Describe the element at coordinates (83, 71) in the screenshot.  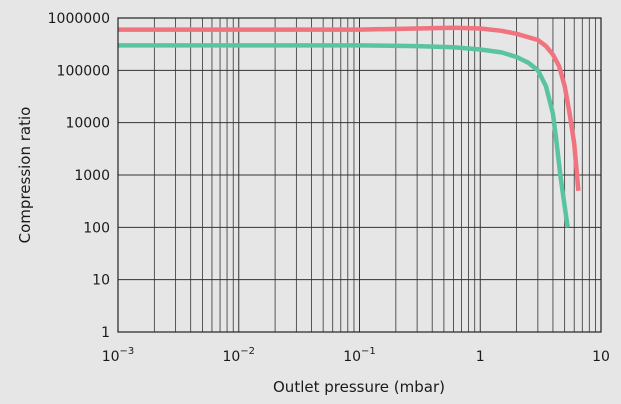
I see `y-tick-label: 100000` at that location.